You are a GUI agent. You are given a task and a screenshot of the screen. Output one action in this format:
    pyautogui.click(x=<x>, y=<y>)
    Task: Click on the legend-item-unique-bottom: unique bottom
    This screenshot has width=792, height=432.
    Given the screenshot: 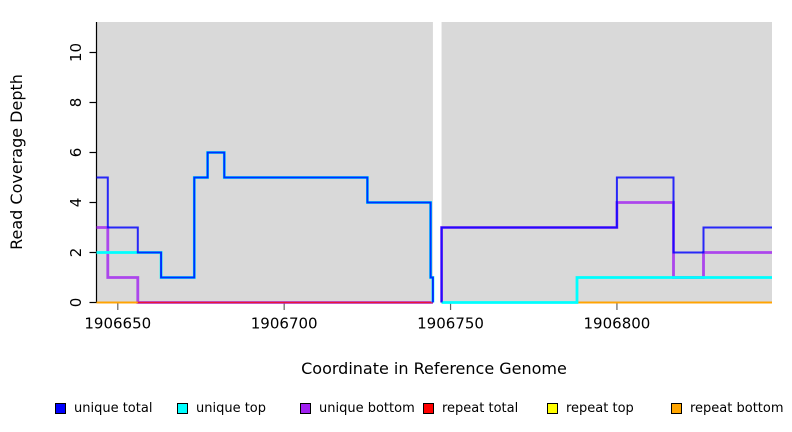 What is the action you would take?
    pyautogui.click(x=357, y=408)
    